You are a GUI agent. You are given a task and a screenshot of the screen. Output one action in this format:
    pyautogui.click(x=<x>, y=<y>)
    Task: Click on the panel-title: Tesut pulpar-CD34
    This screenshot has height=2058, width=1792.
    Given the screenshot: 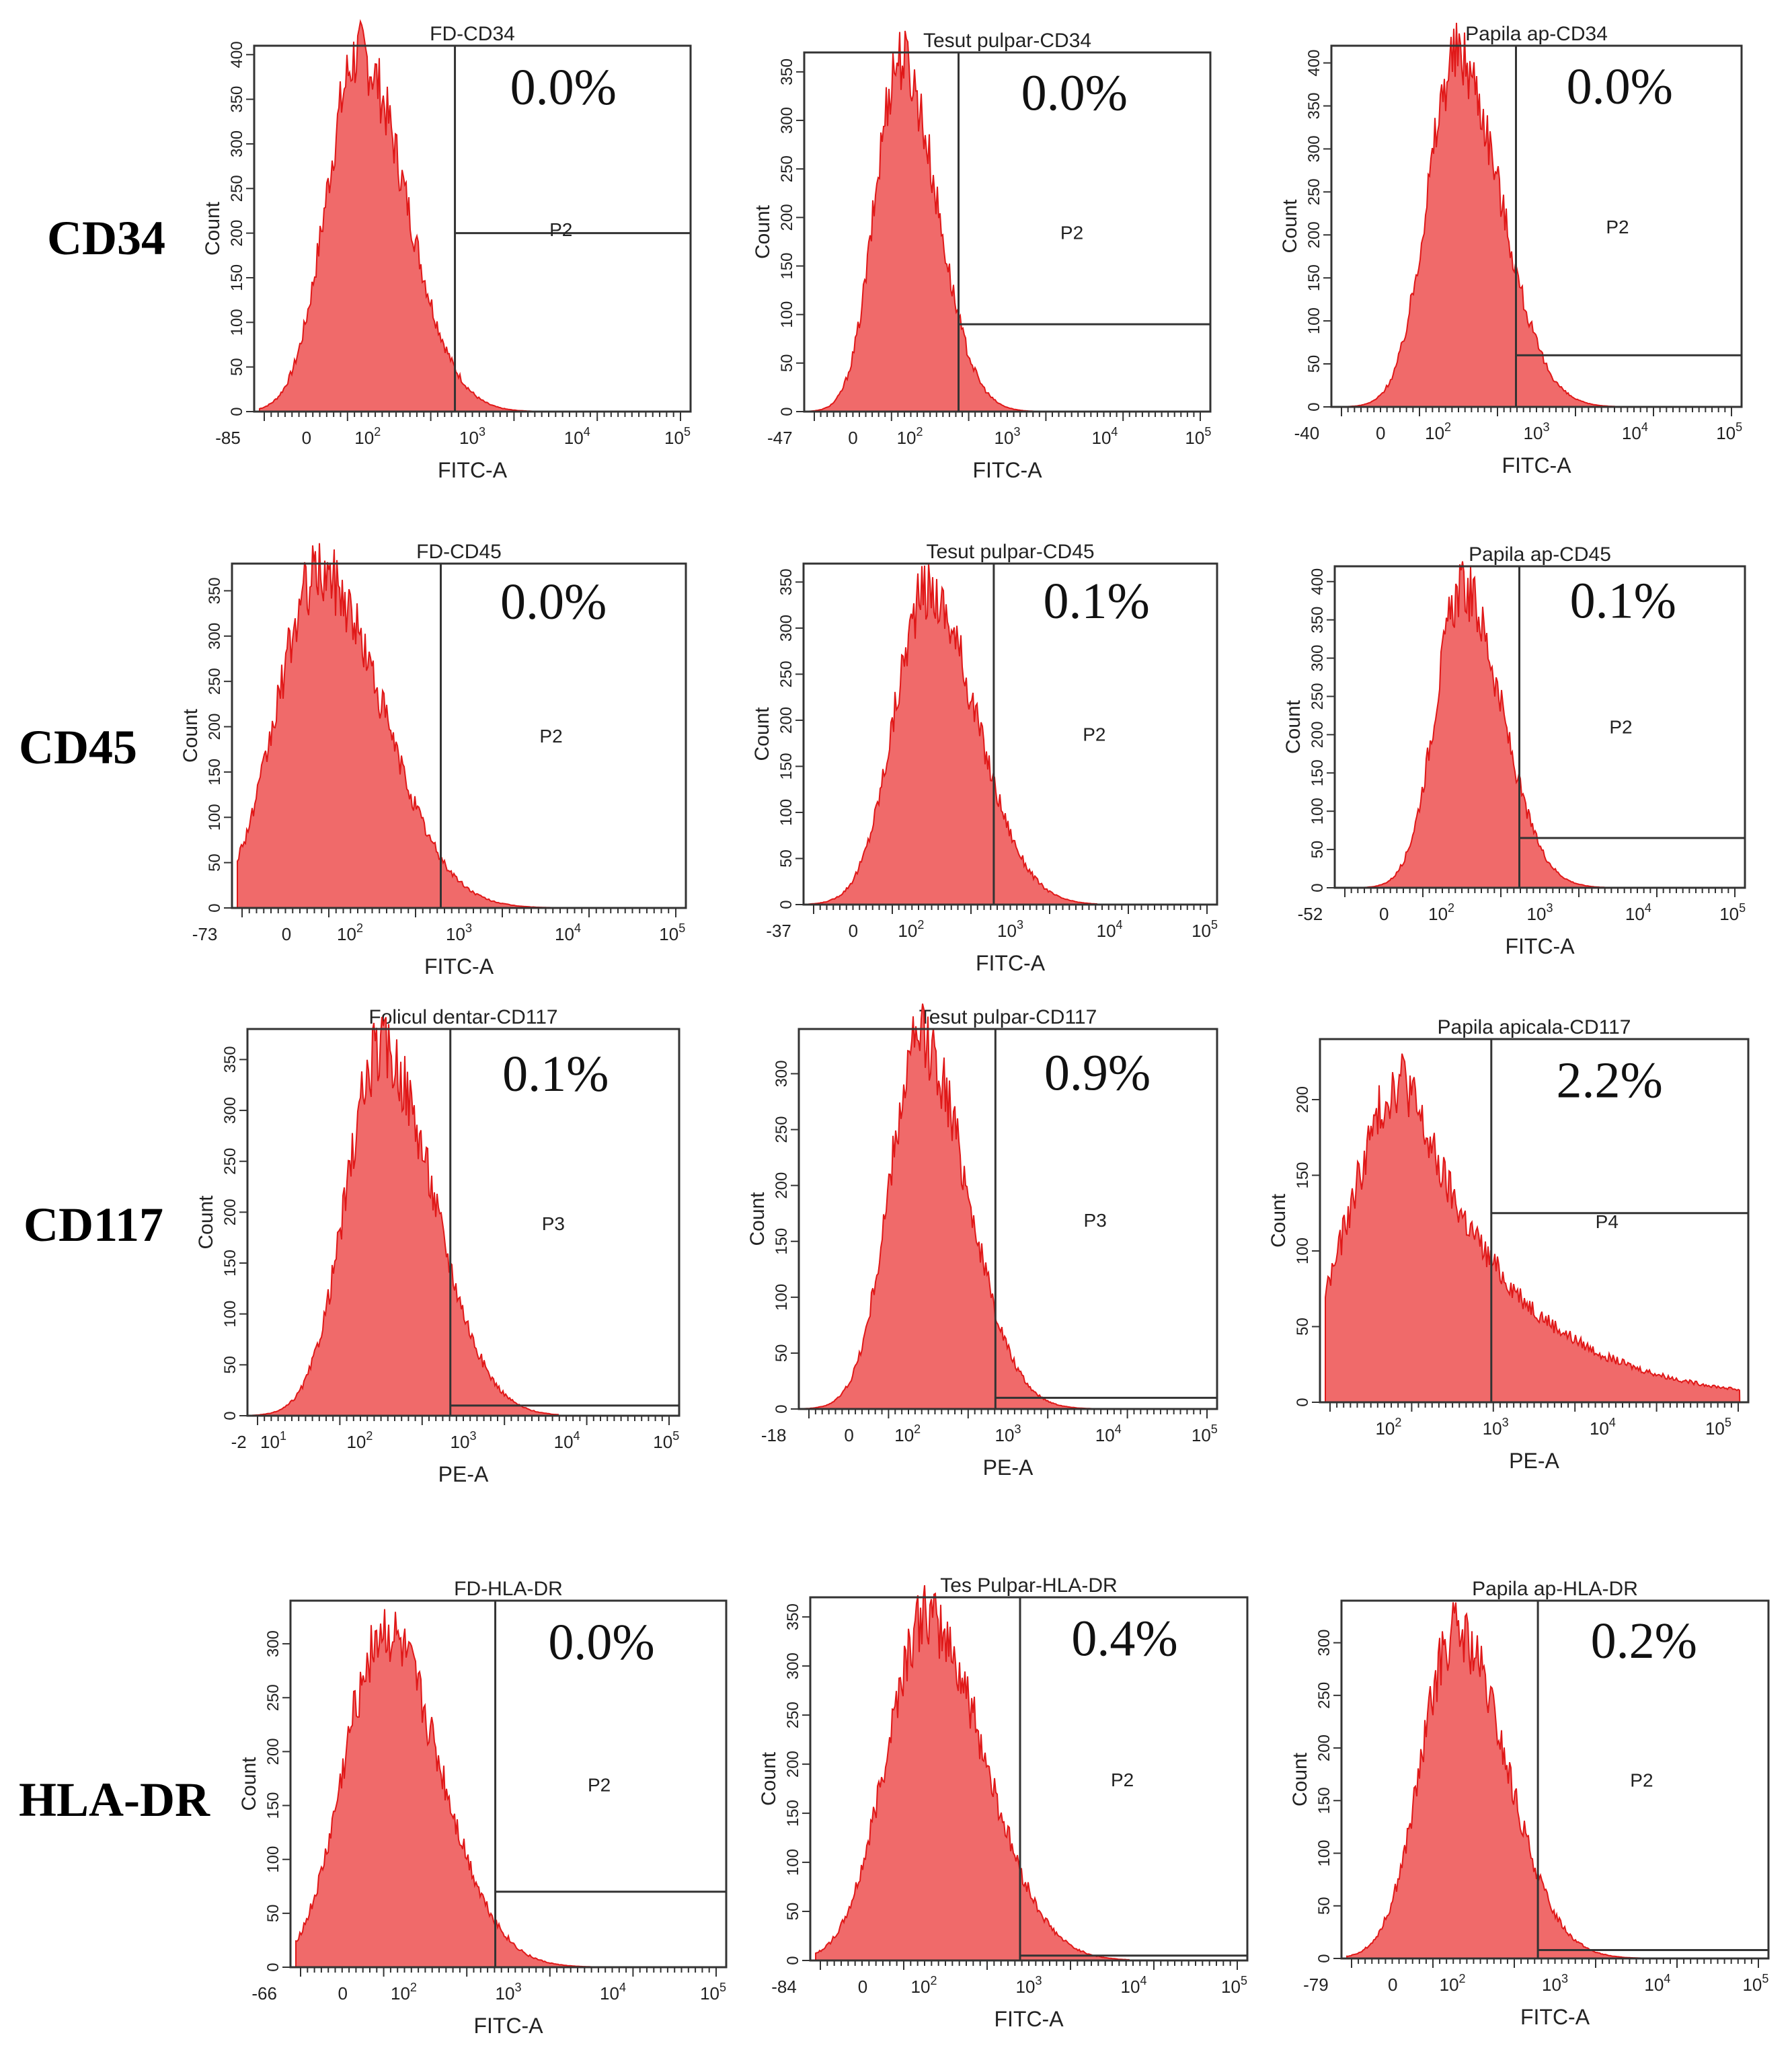 What is the action you would take?
    pyautogui.click(x=1007, y=41)
    